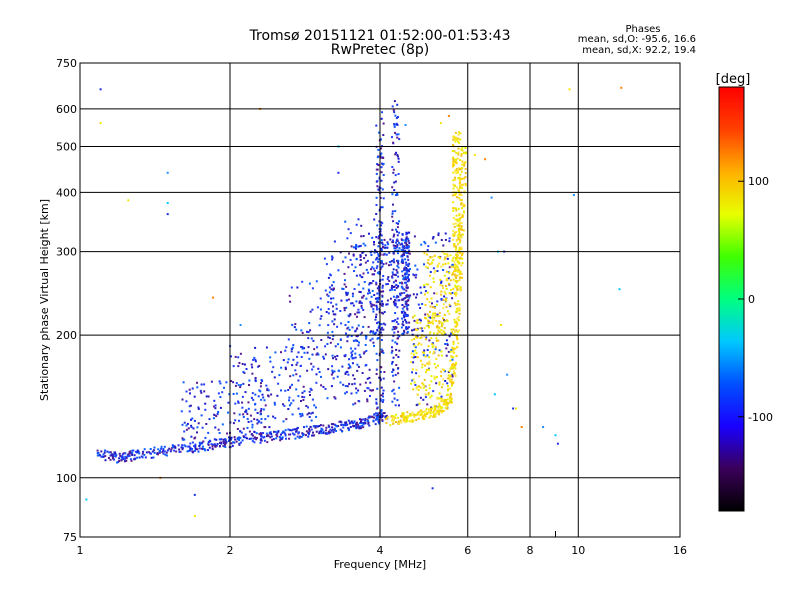  Describe the element at coordinates (70, 537) in the screenshot. I see `y-tick-label: 75` at that location.